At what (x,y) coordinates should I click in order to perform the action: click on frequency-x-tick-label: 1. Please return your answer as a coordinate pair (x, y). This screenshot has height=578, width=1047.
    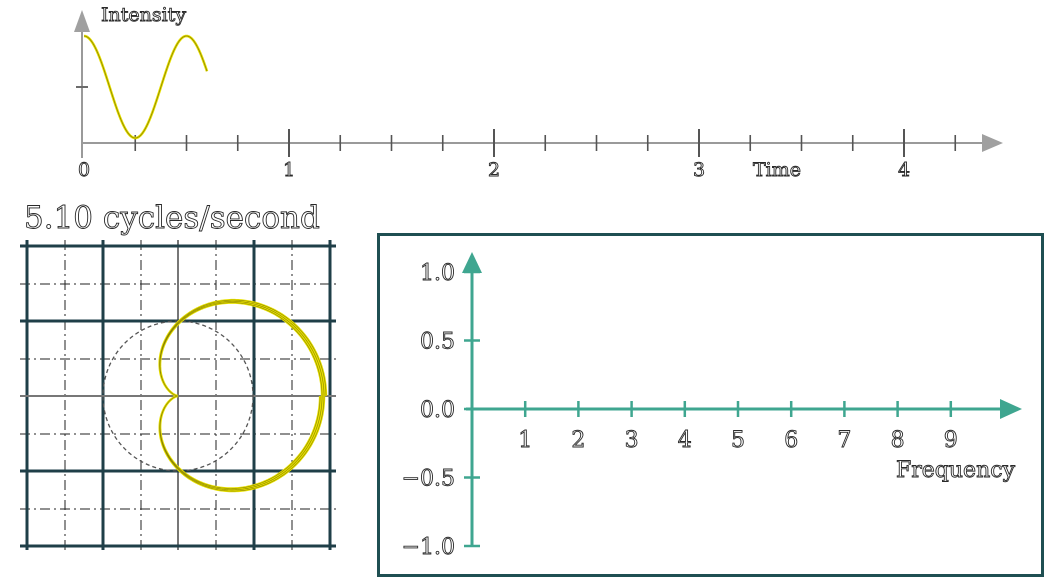
    Looking at the image, I should click on (525, 440).